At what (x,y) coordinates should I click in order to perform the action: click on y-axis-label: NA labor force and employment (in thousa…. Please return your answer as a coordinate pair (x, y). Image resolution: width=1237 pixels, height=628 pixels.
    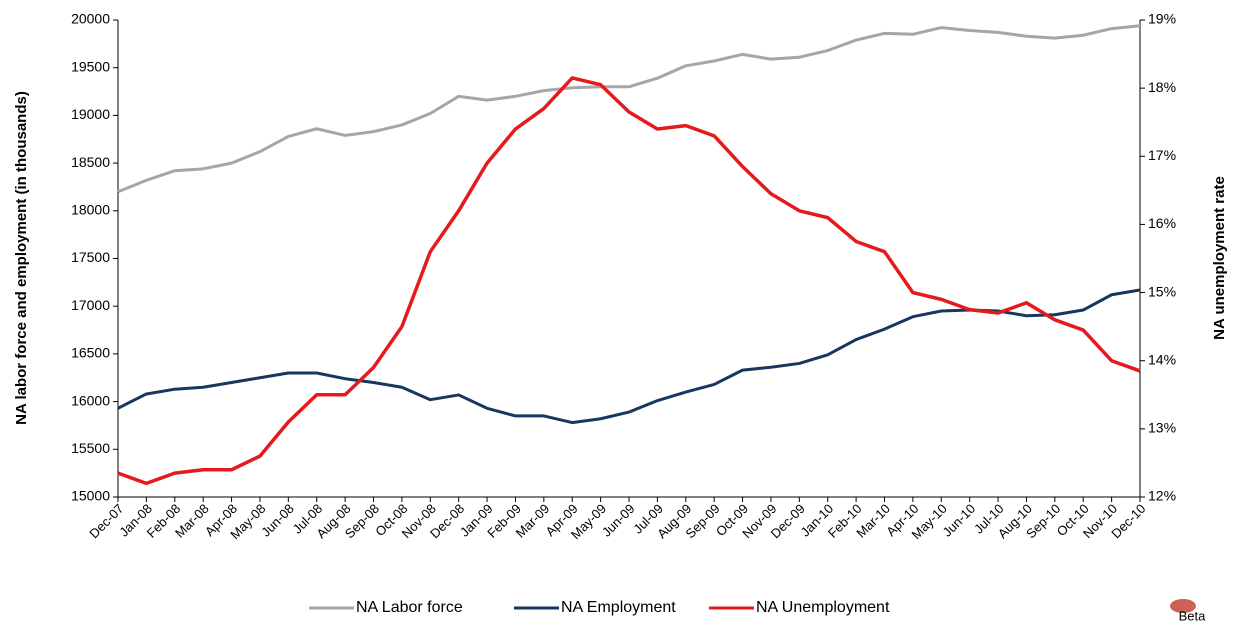
    Looking at the image, I should click on (21, 258).